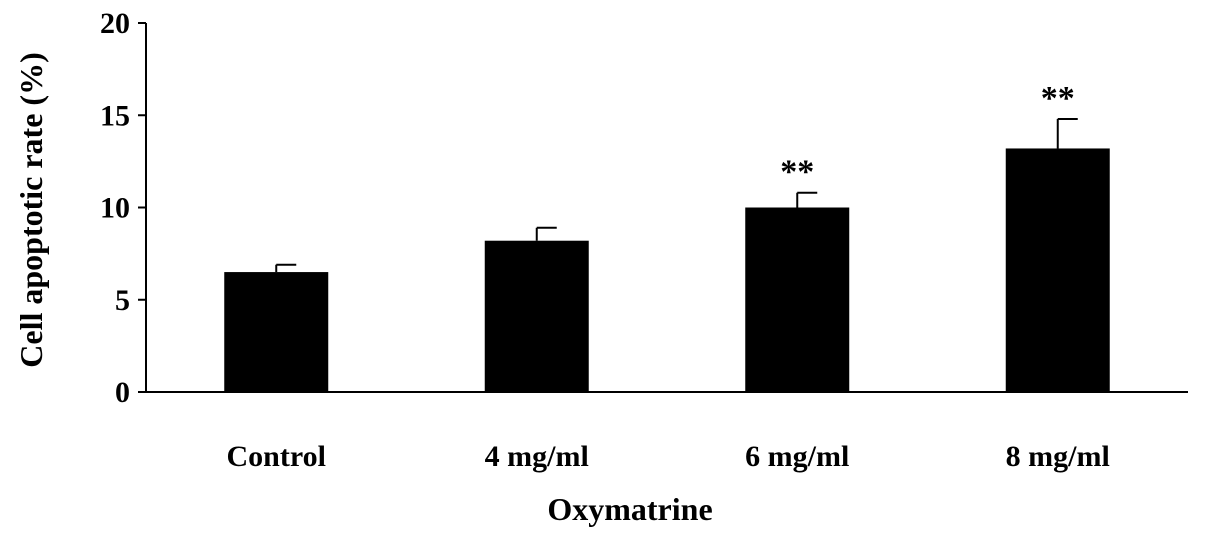 The width and height of the screenshot is (1205, 542). What do you see at coordinates (122, 392) in the screenshot?
I see `y-tick-label: 0` at bounding box center [122, 392].